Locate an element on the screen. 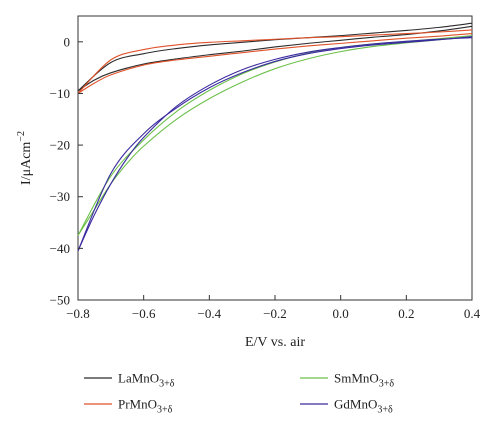 The height and width of the screenshot is (427, 500). legend-label-gdmno: GdMnO3+δ is located at coordinates (363, 406).